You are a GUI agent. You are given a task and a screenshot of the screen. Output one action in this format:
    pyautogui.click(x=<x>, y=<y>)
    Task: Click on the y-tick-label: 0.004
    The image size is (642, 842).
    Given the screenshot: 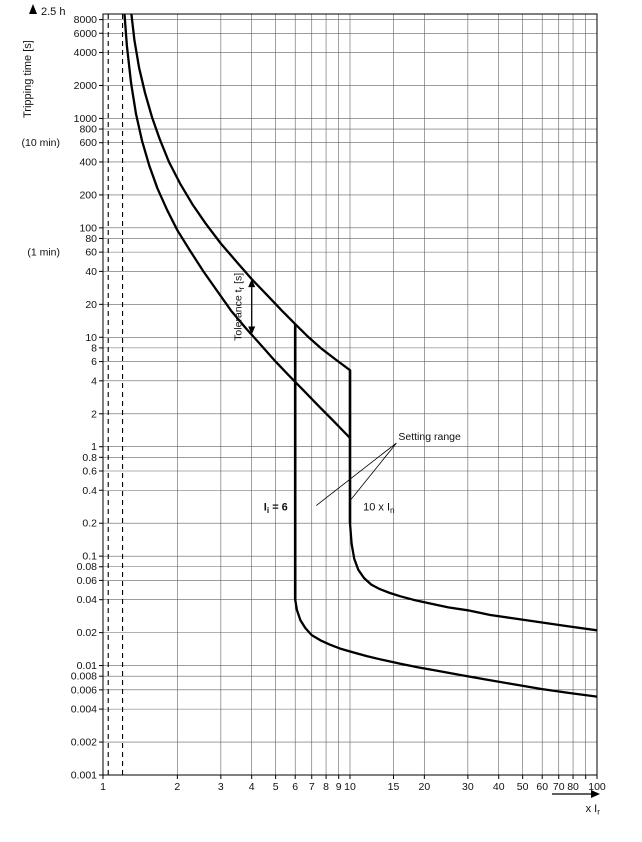 What is the action you would take?
    pyautogui.click(x=84, y=710)
    